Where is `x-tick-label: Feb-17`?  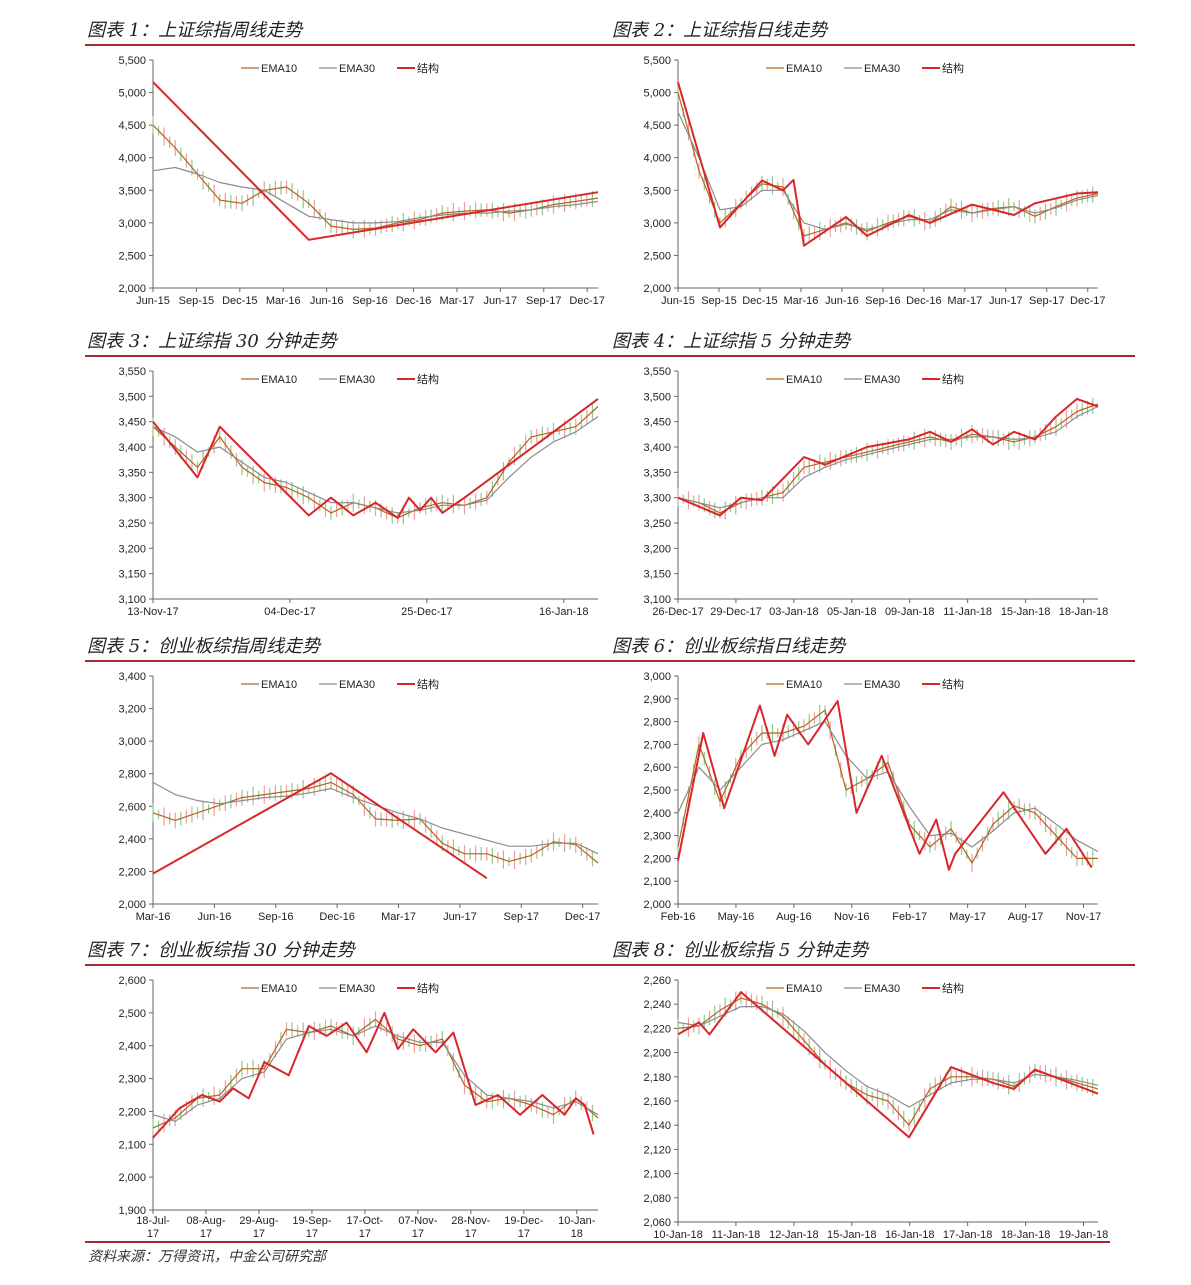
x-tick-label: Feb-17 is located at coordinates (909, 917).